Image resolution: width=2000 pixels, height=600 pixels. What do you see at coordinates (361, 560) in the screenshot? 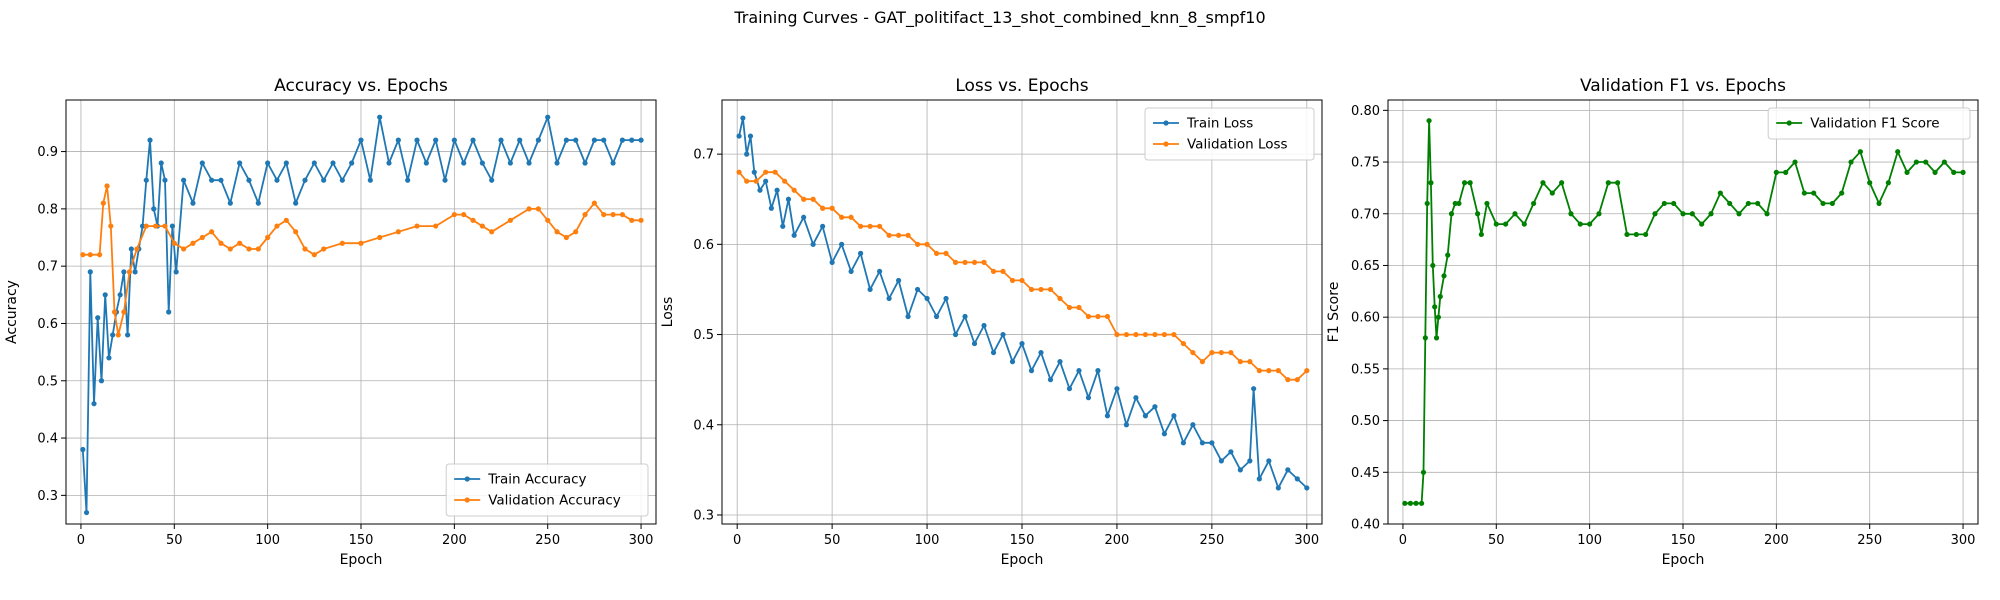
I see `x-axis-label: Epoch` at bounding box center [361, 560].